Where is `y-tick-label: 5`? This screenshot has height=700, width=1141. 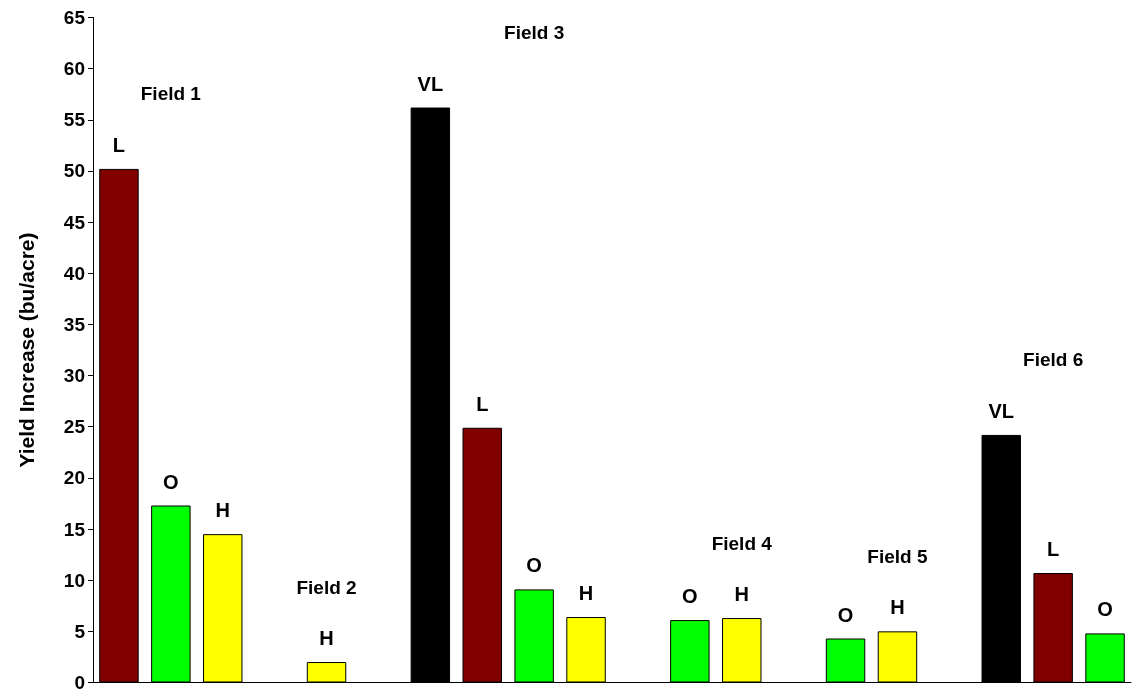
y-tick-label: 5 is located at coordinates (80, 631).